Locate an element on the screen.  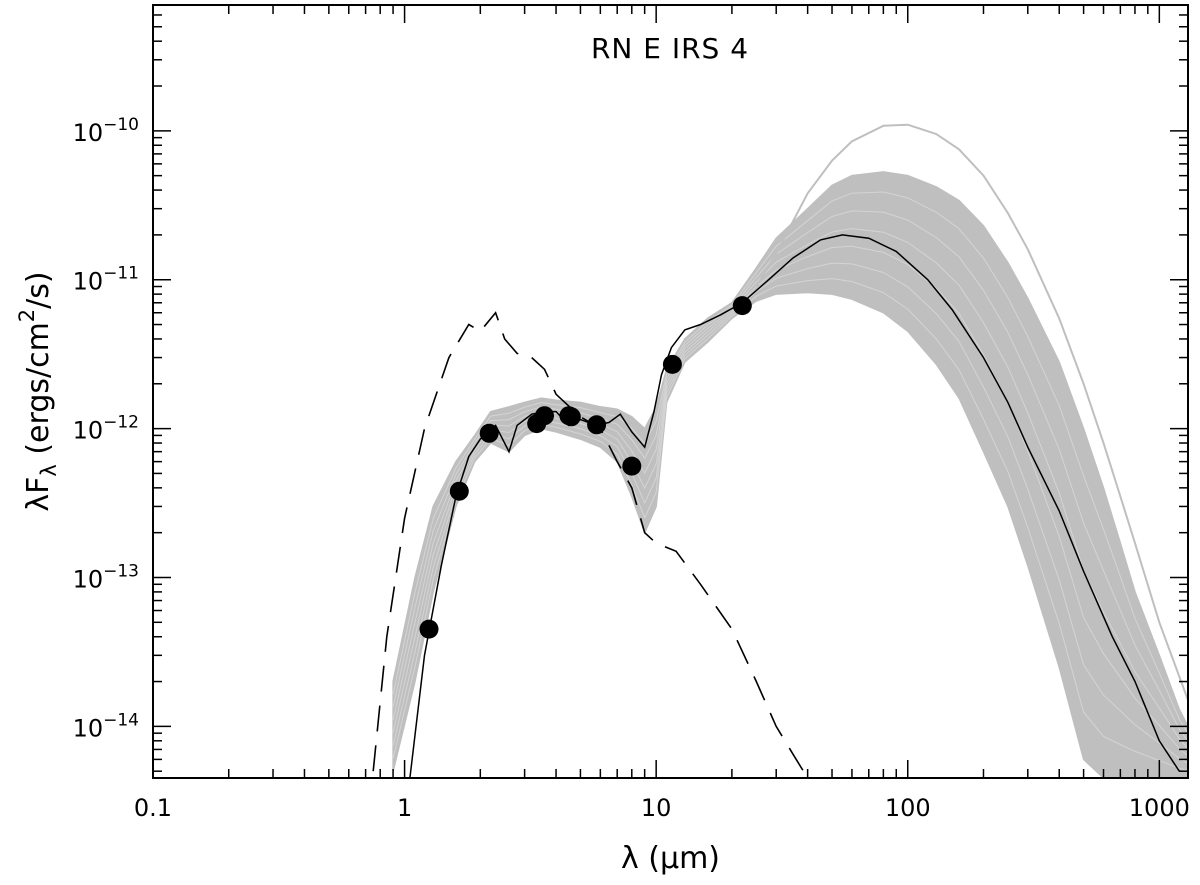
data-points is located at coordinates (585, 467).